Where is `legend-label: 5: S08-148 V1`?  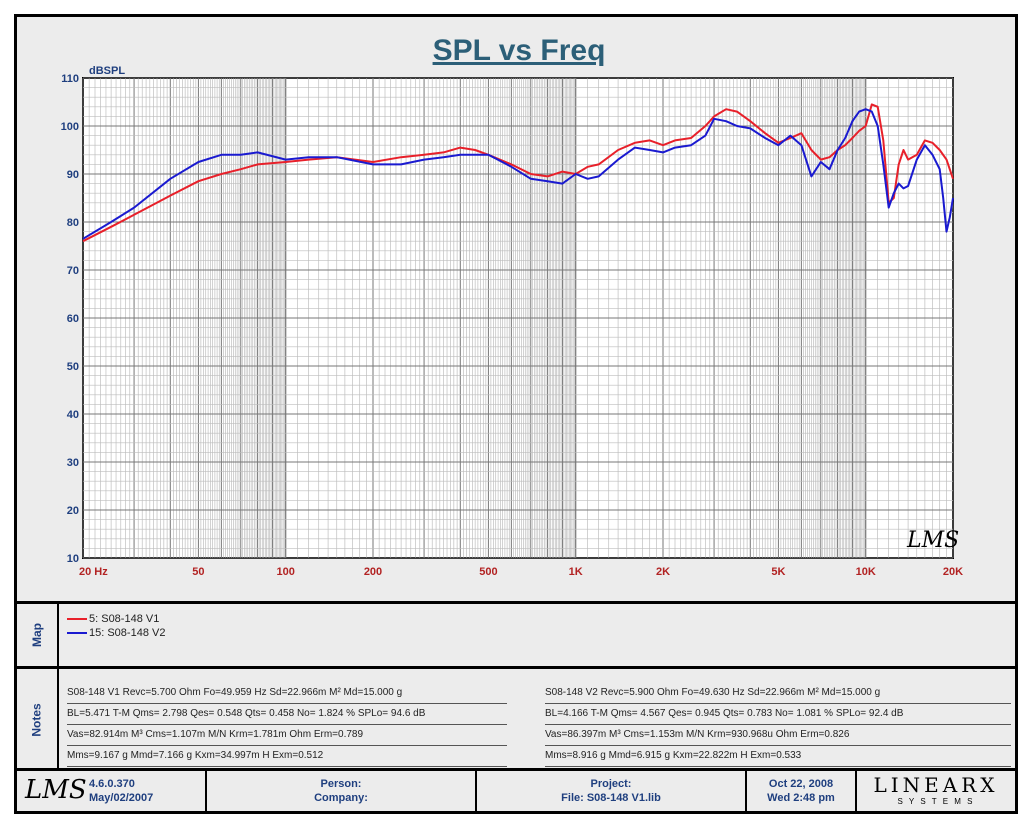 legend-label: 5: S08-148 V1 is located at coordinates (124, 619).